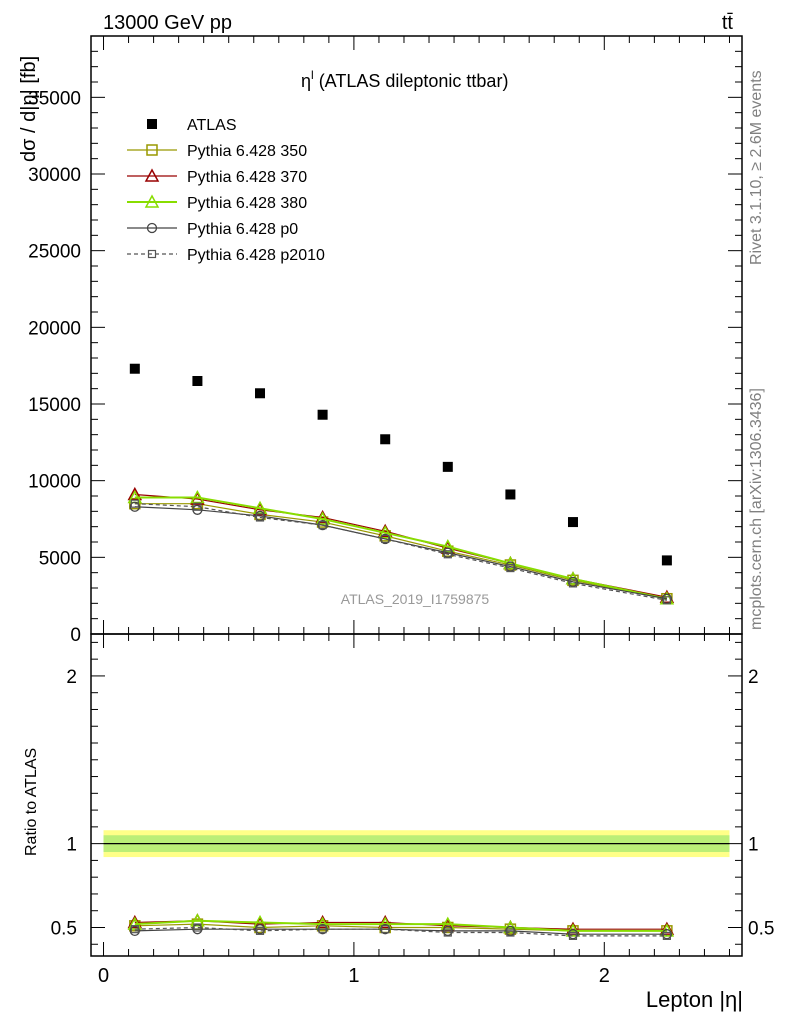 This screenshot has width=786, height=1024. I want to click on y-tick-label-main: 30000, so click(54, 175).